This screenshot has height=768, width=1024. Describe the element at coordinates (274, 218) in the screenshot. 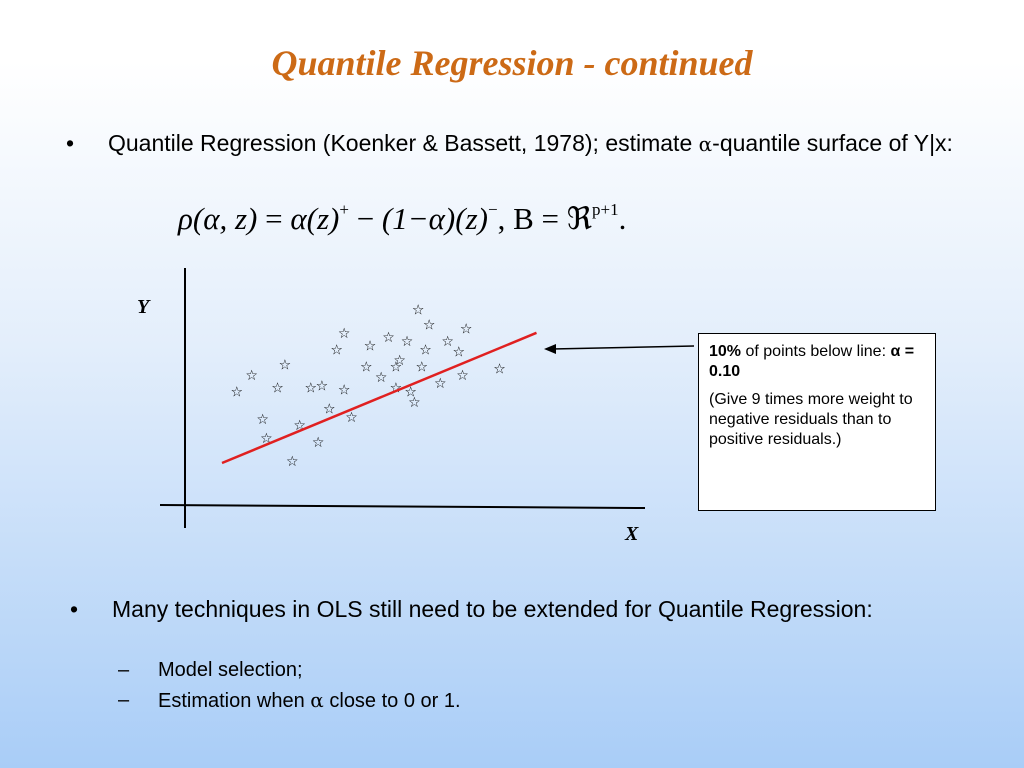

I see `formula-eq: =` at that location.